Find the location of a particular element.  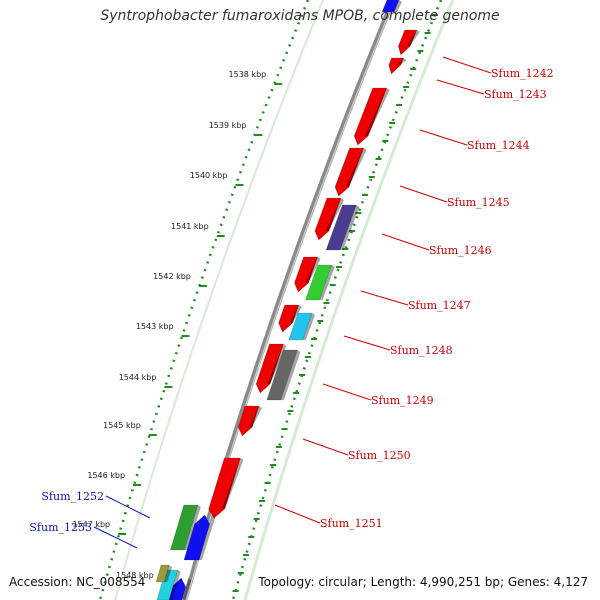

scale-tick-label: 1539 kbp is located at coordinates (228, 125).